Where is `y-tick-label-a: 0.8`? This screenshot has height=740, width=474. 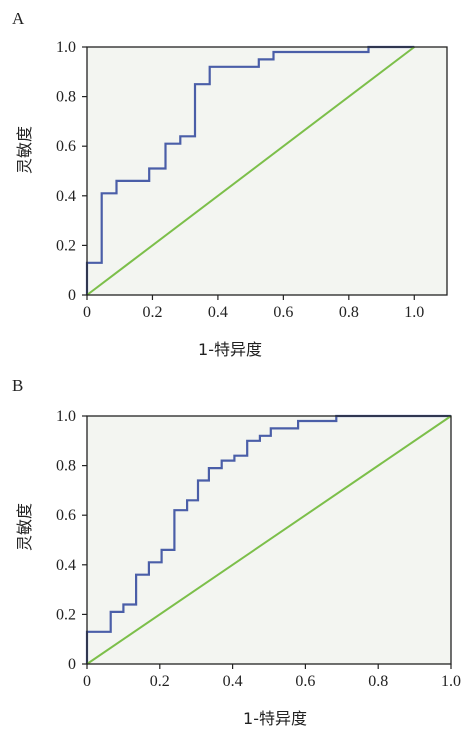
y-tick-label-a: 0.8 is located at coordinates (66, 97).